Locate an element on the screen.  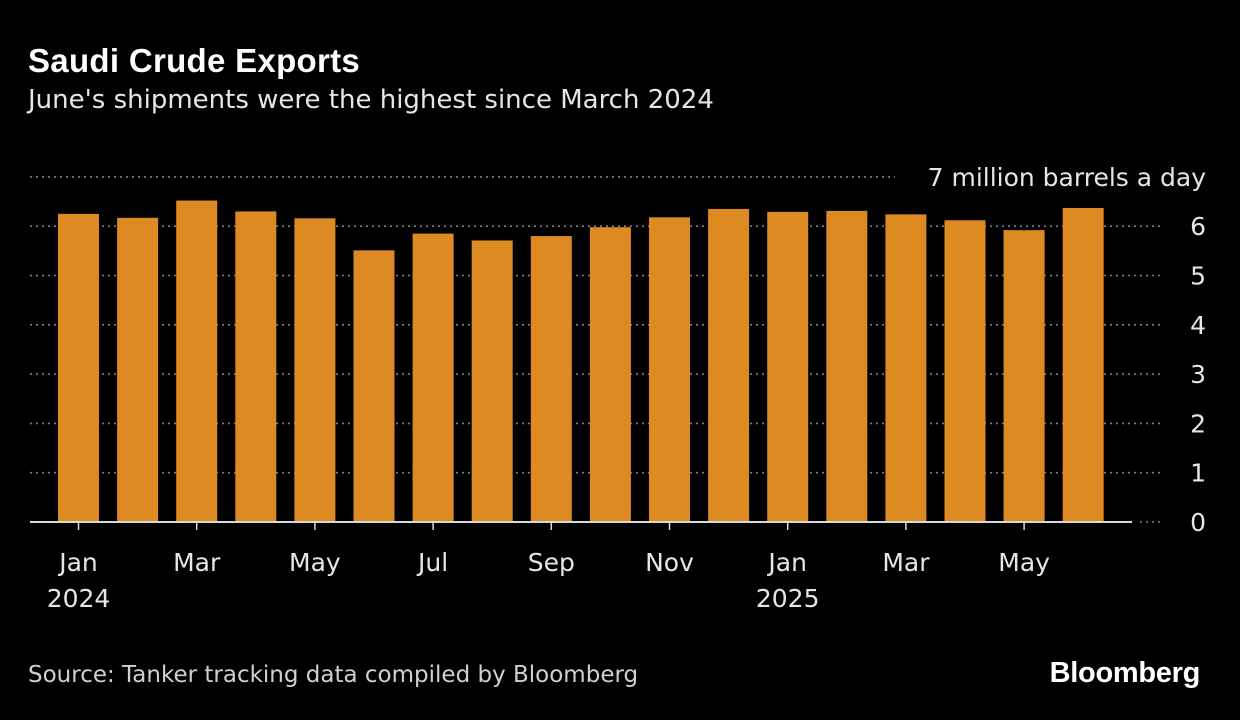
y-tick-label: 1 is located at coordinates (1198, 473).